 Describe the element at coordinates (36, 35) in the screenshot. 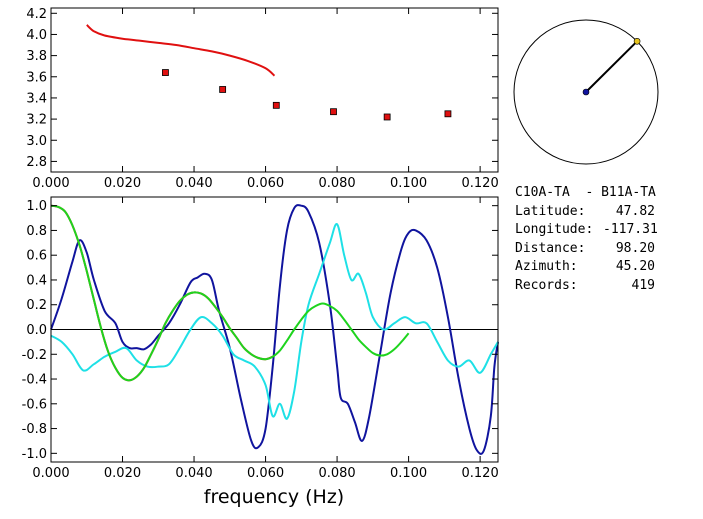

I see `y-tick-label: 4.0` at that location.